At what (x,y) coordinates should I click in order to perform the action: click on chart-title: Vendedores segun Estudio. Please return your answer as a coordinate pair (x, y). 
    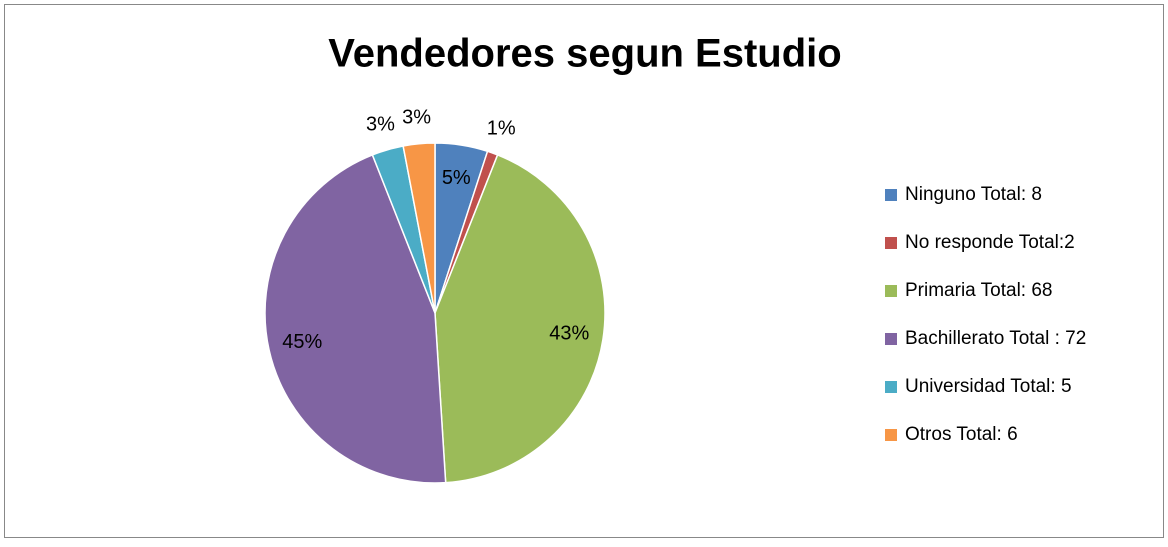
    Looking at the image, I should click on (584, 54).